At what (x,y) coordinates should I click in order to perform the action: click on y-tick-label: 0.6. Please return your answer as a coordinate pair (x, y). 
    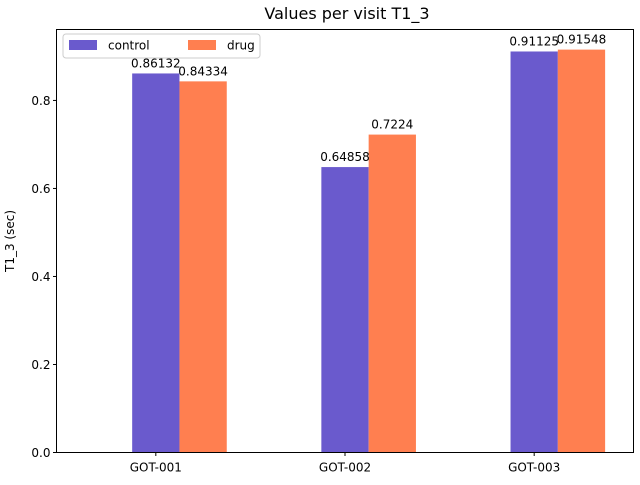
    Looking at the image, I should click on (40, 189).